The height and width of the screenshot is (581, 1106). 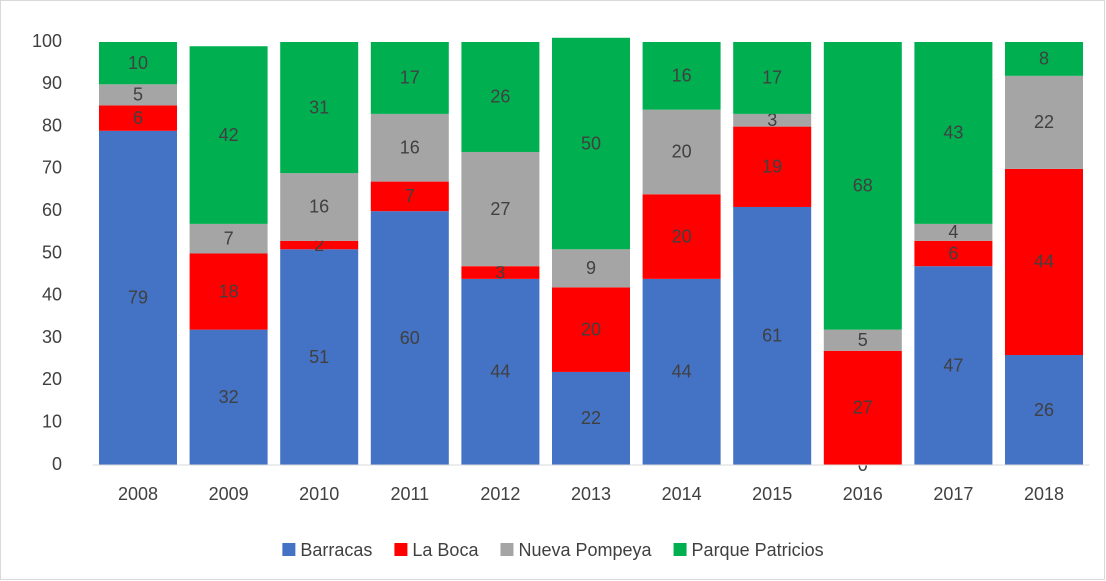 I want to click on data-label: 61, so click(x=772, y=336).